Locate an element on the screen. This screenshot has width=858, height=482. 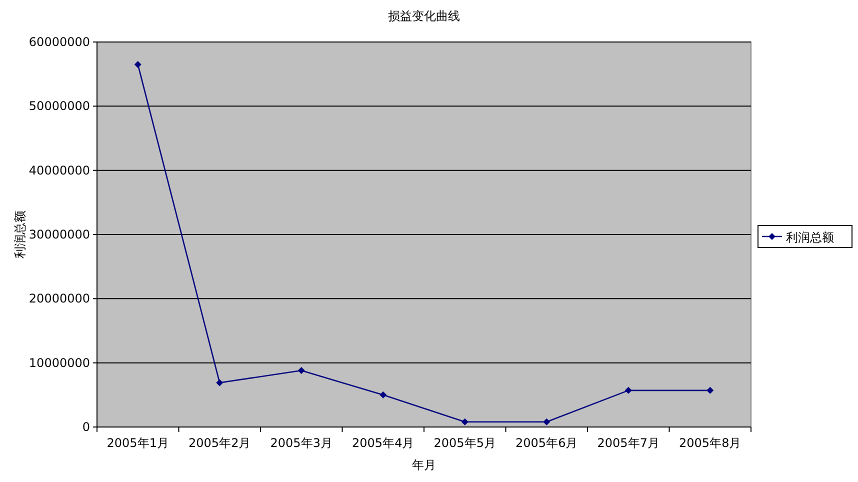
chart-title: 损益变化曲线 is located at coordinates (424, 16).